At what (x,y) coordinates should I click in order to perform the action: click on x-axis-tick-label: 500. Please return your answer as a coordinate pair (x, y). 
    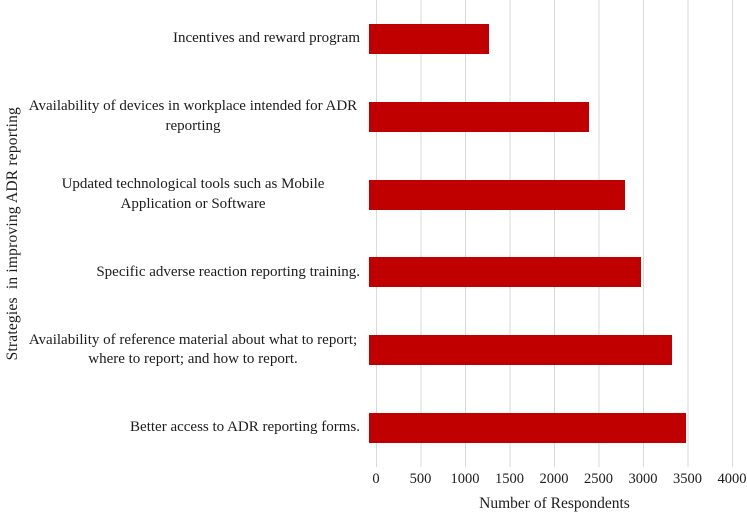
    Looking at the image, I should click on (420, 479).